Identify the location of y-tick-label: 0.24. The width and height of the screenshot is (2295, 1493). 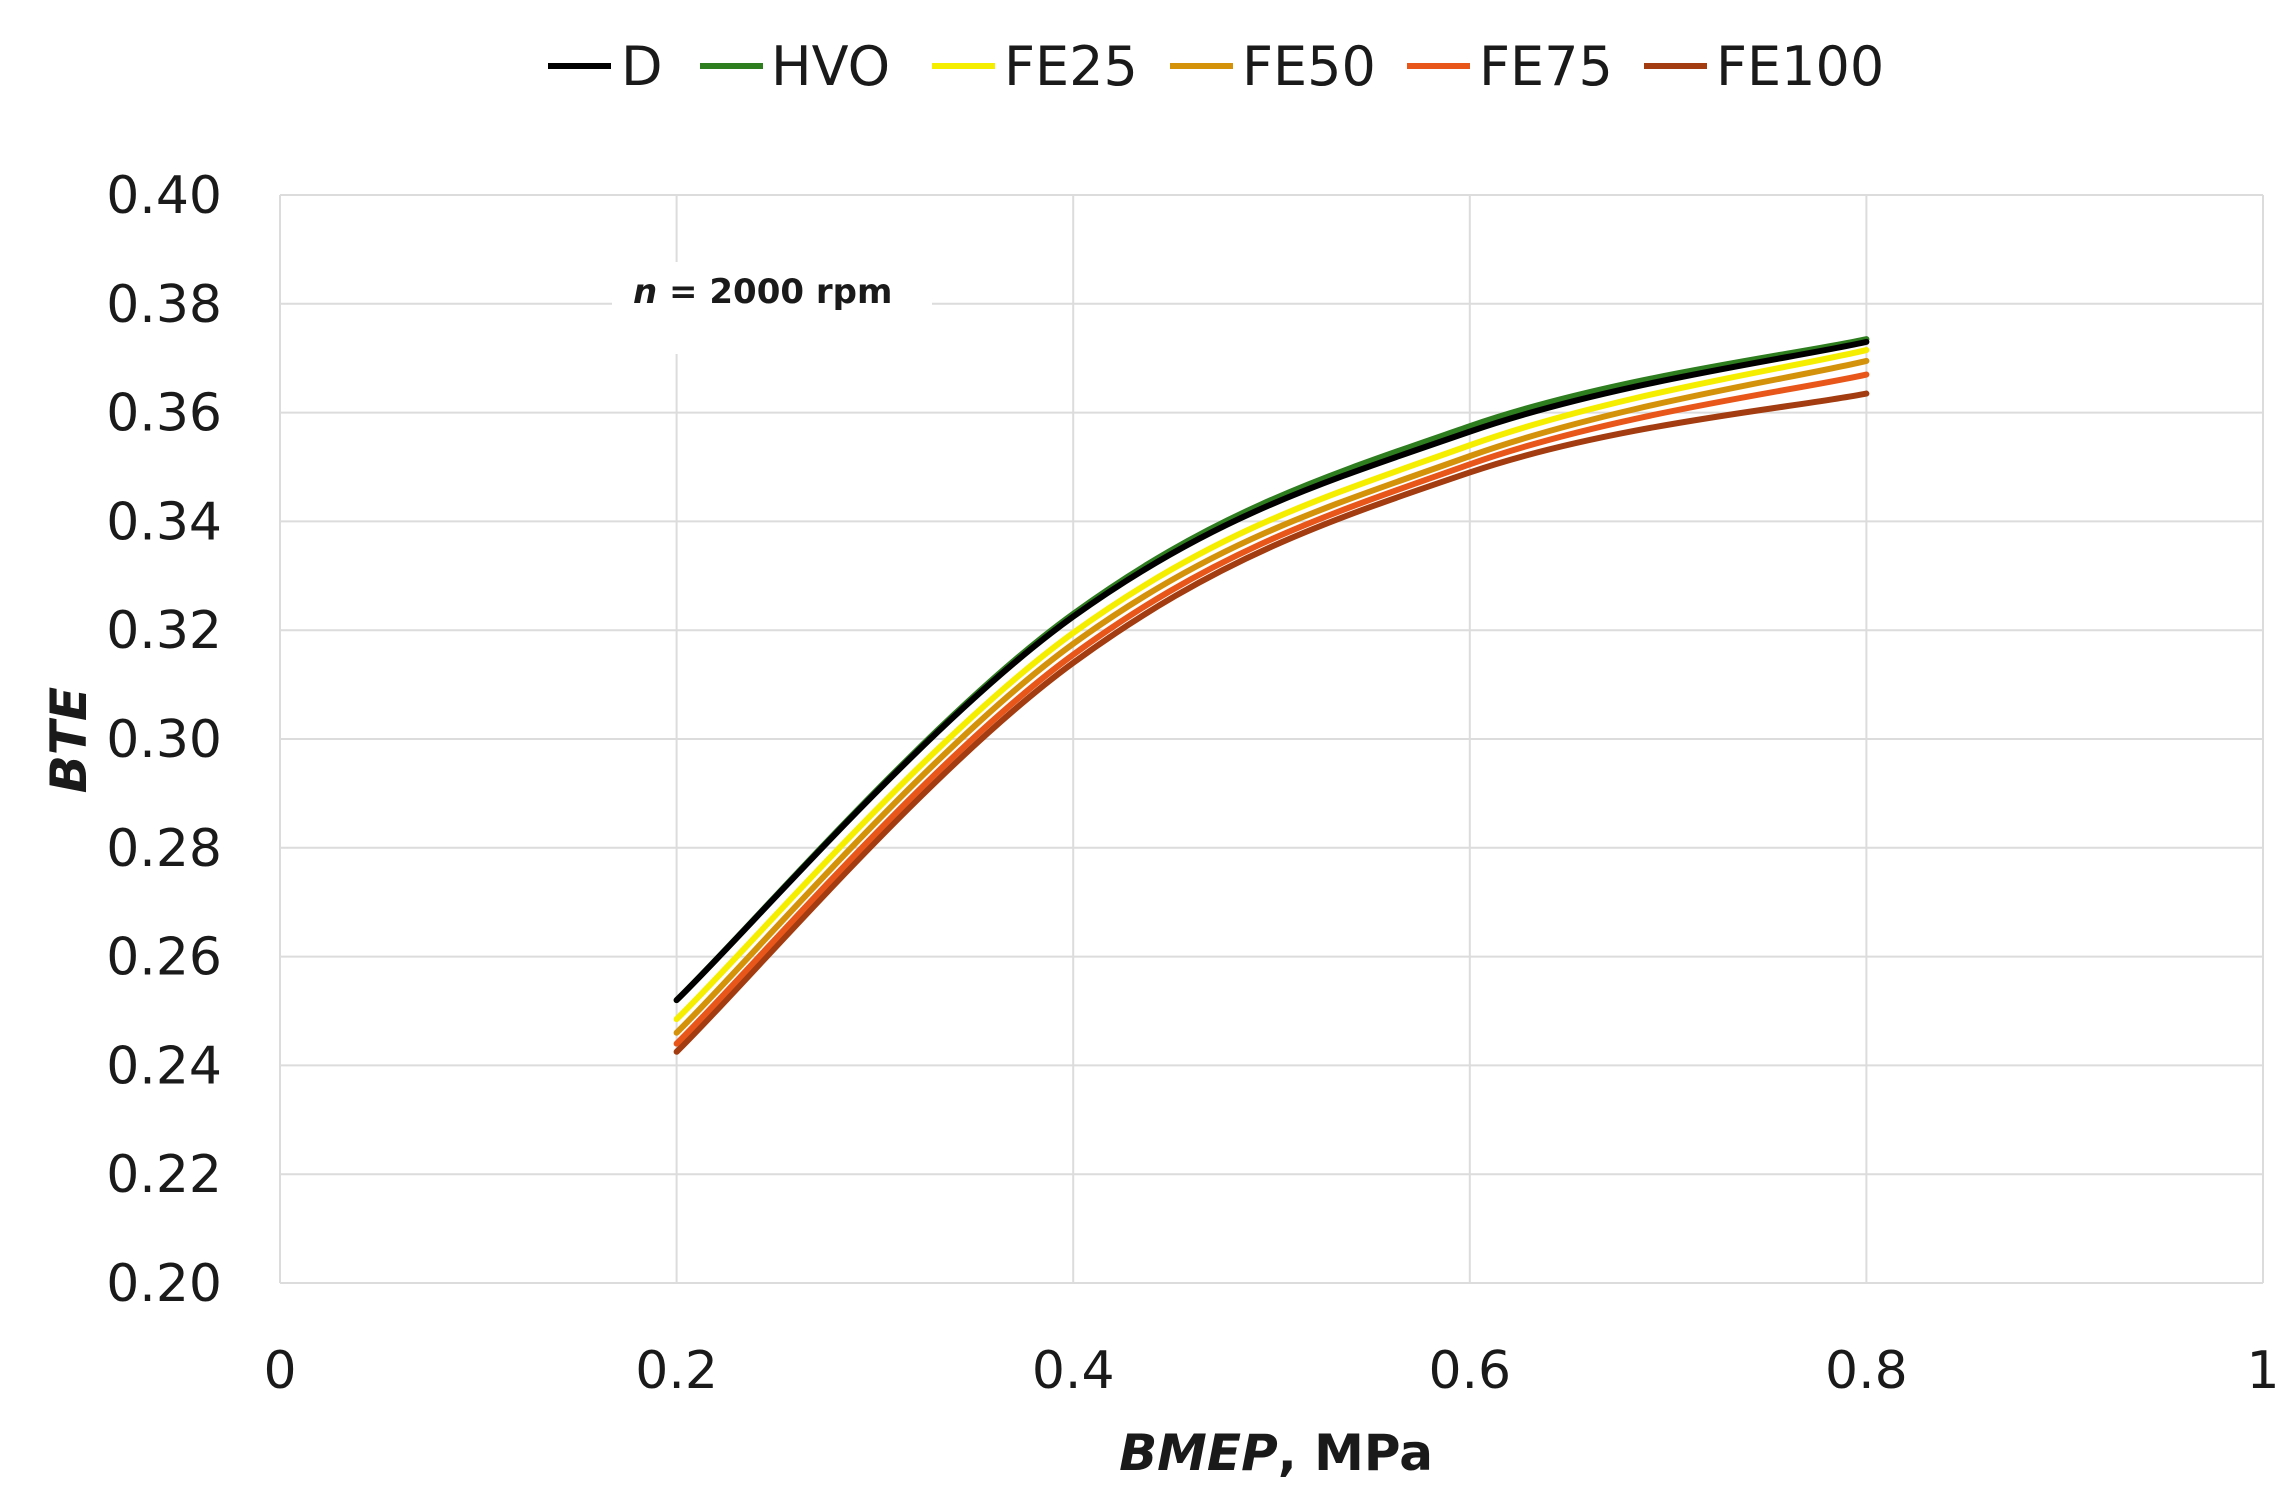
(164, 1066).